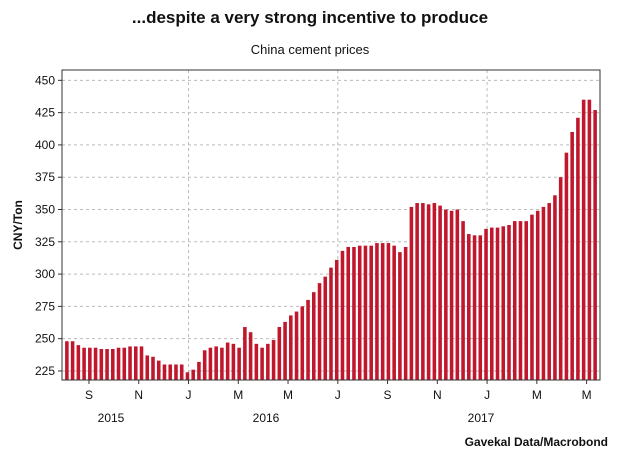  What do you see at coordinates (45, 371) in the screenshot?
I see `y-tick-label: 225` at bounding box center [45, 371].